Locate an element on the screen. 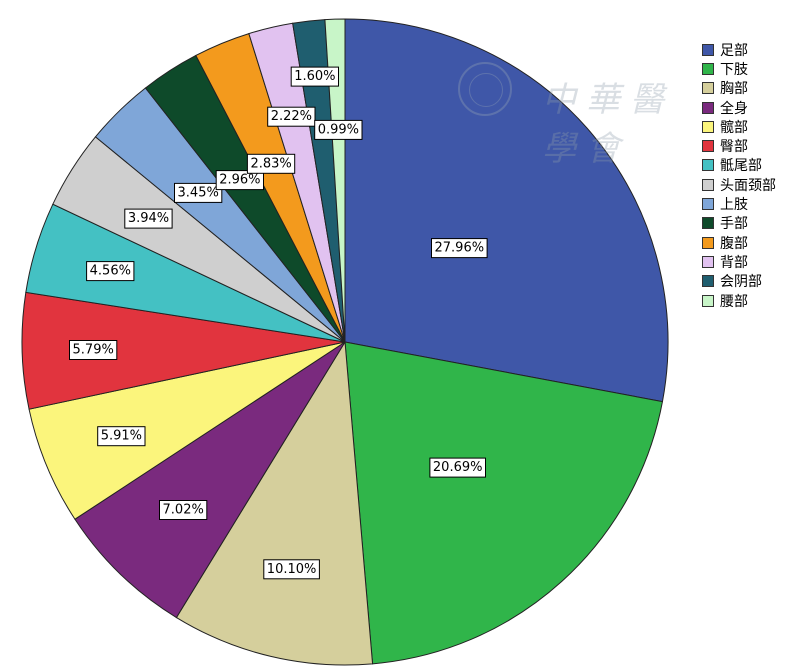  slice-data-label: 0.99% is located at coordinates (338, 129).